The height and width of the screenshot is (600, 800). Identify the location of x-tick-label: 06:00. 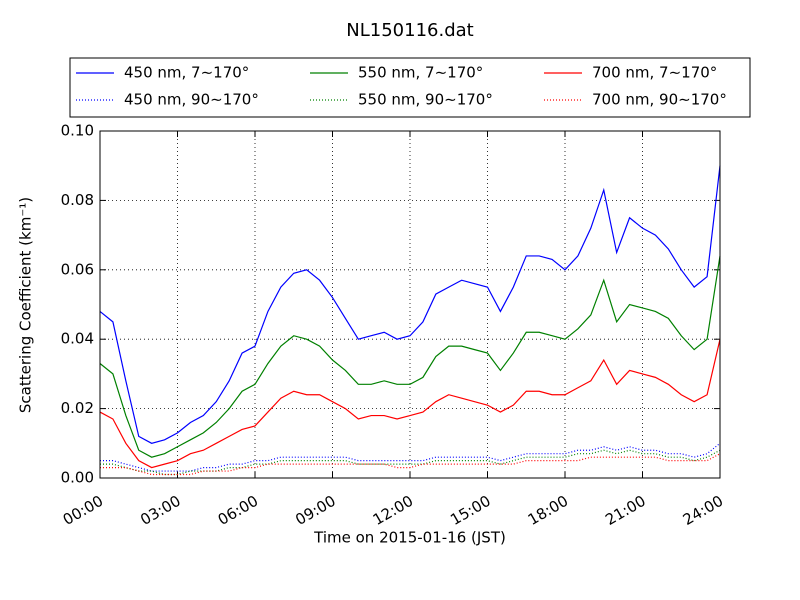
(238, 510).